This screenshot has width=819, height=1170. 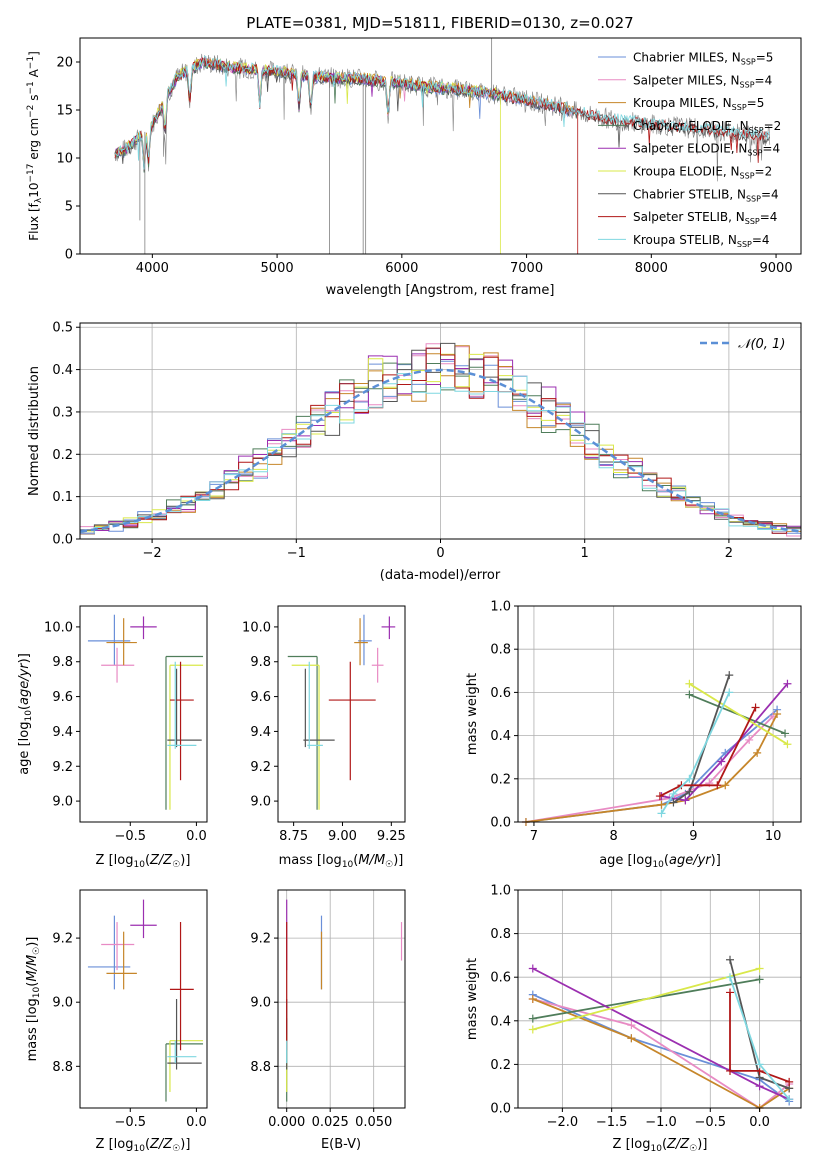 I want to click on salpeter_miles-legend-label: Salpeter MILES, NSSP=4, so click(x=702, y=81).